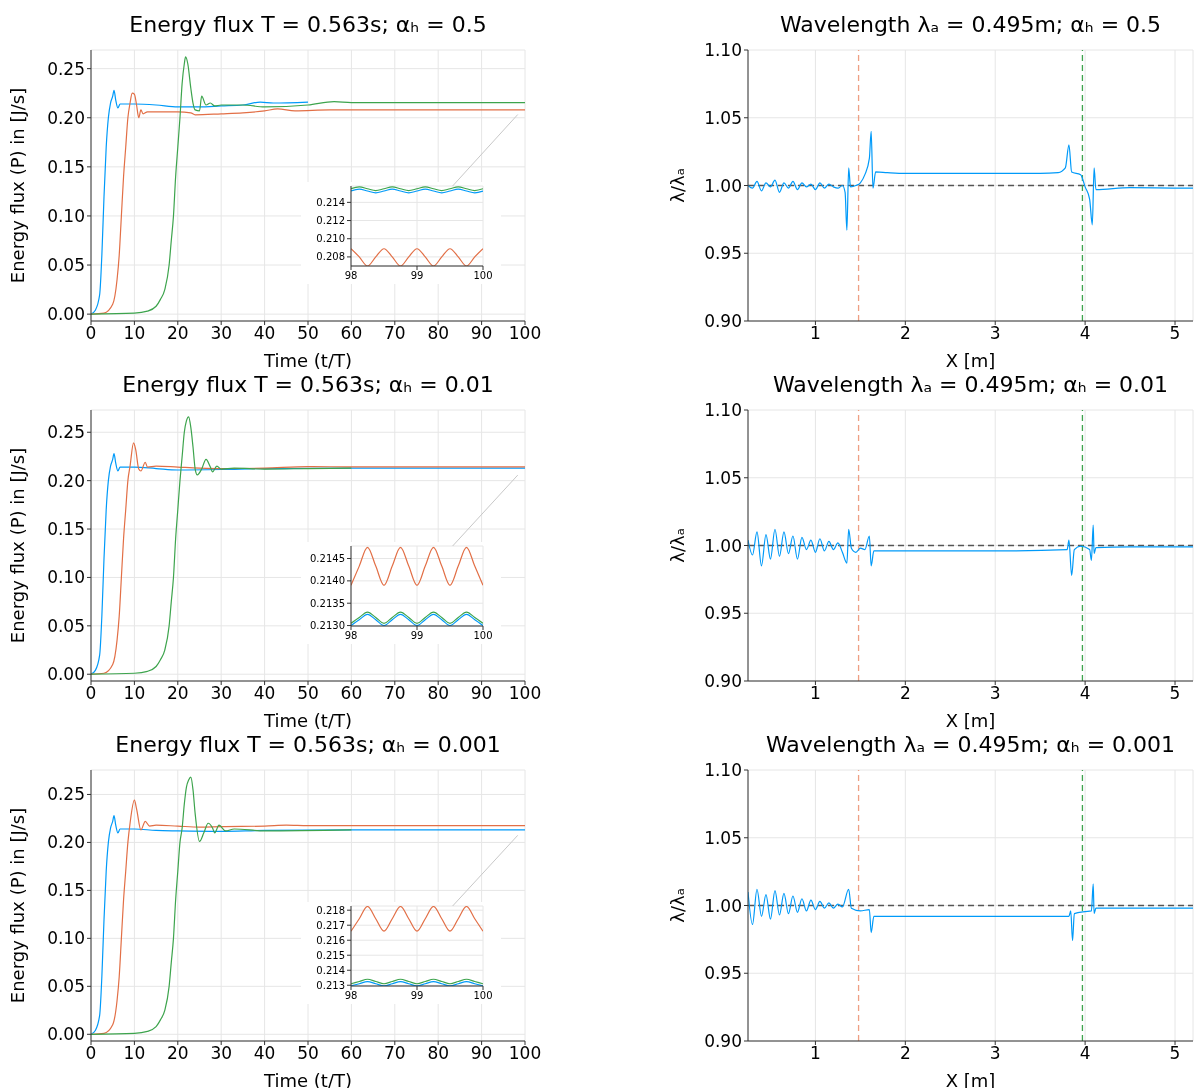  Describe the element at coordinates (438, 333) in the screenshot. I see `x-tick-label: 80` at that location.